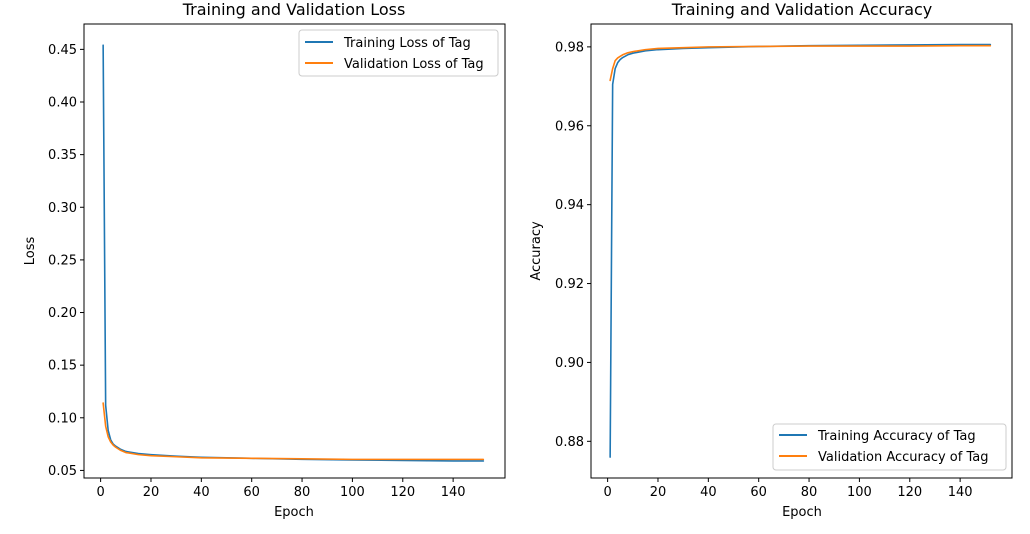  I want to click on accuracy-ytick-label: 0.94, so click(569, 205).